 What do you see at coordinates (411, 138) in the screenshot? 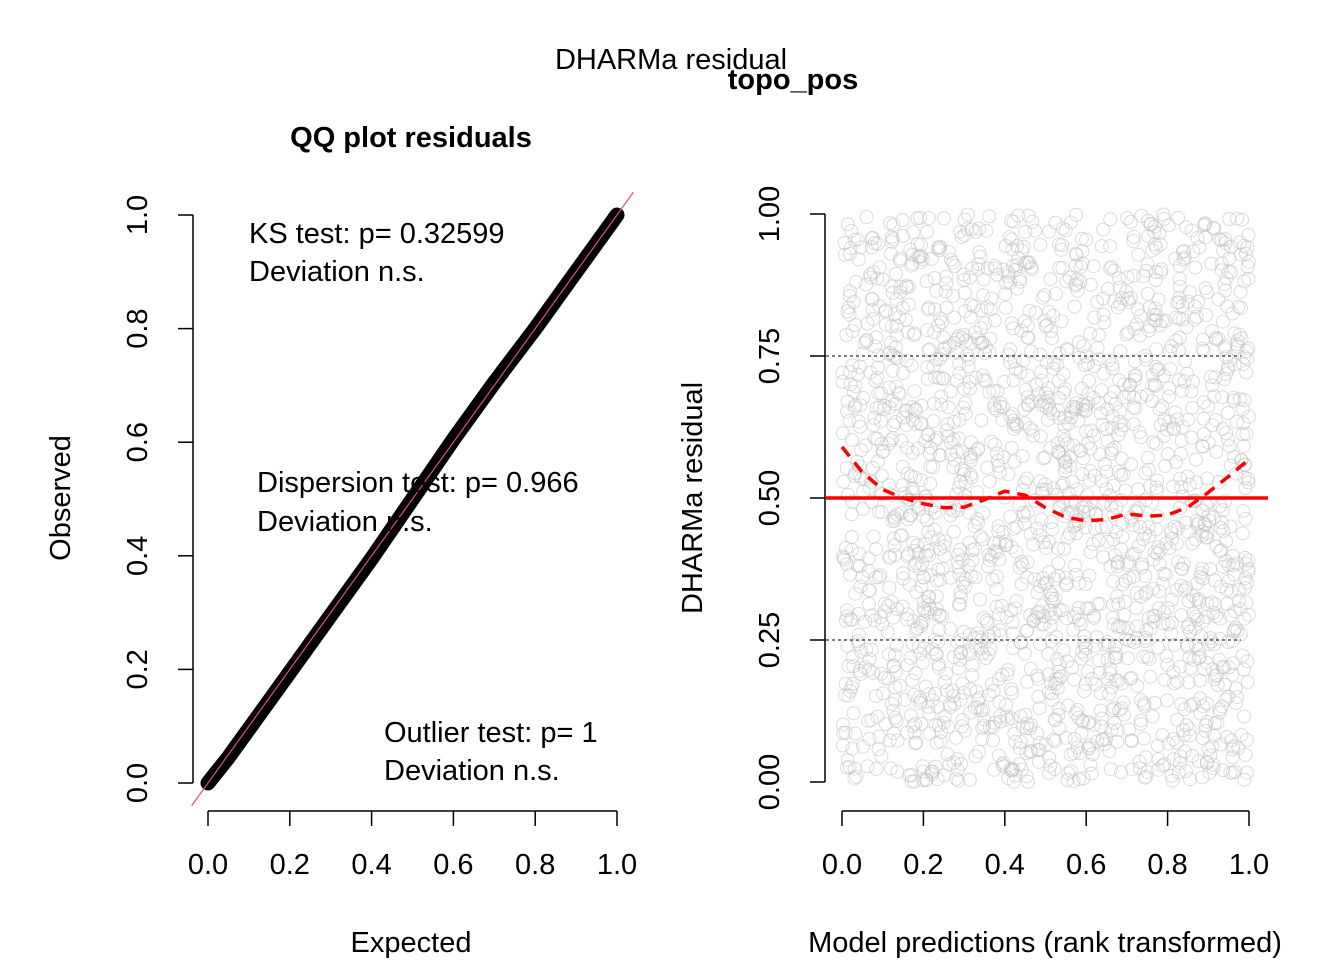
I see `qq-title: QQ plot residuals` at bounding box center [411, 138].